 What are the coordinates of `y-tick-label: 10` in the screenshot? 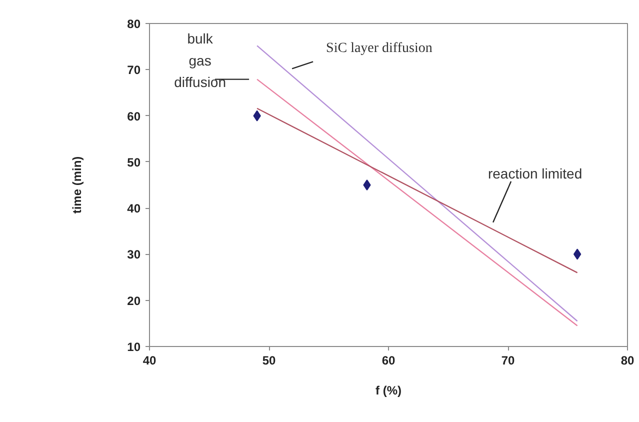 It's located at (134, 347).